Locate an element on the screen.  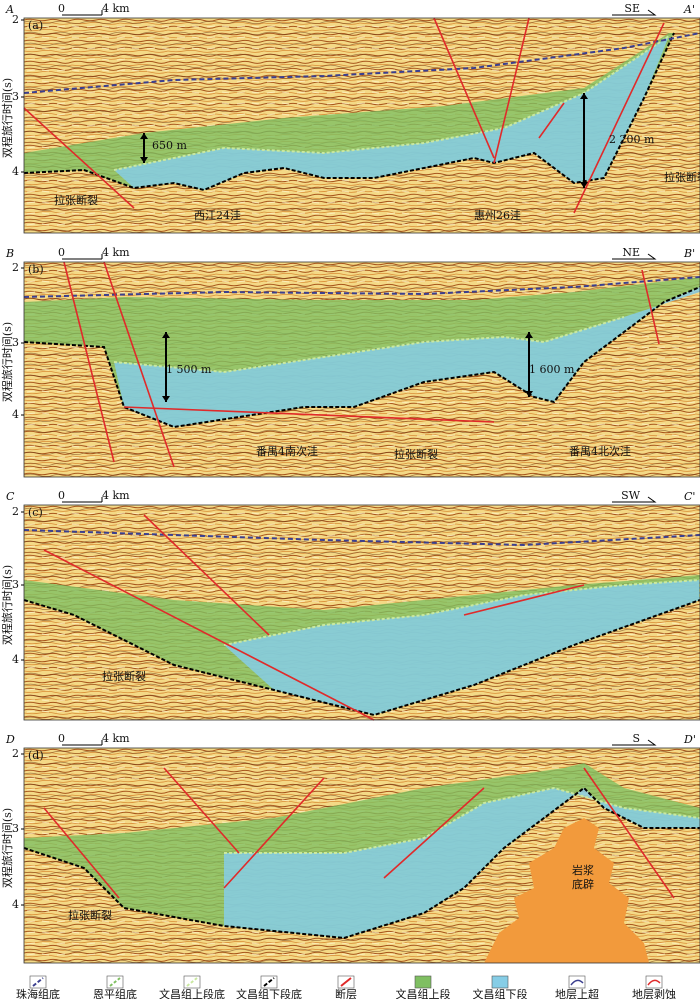
annotation: 2 200 m is located at coordinates (632, 139).